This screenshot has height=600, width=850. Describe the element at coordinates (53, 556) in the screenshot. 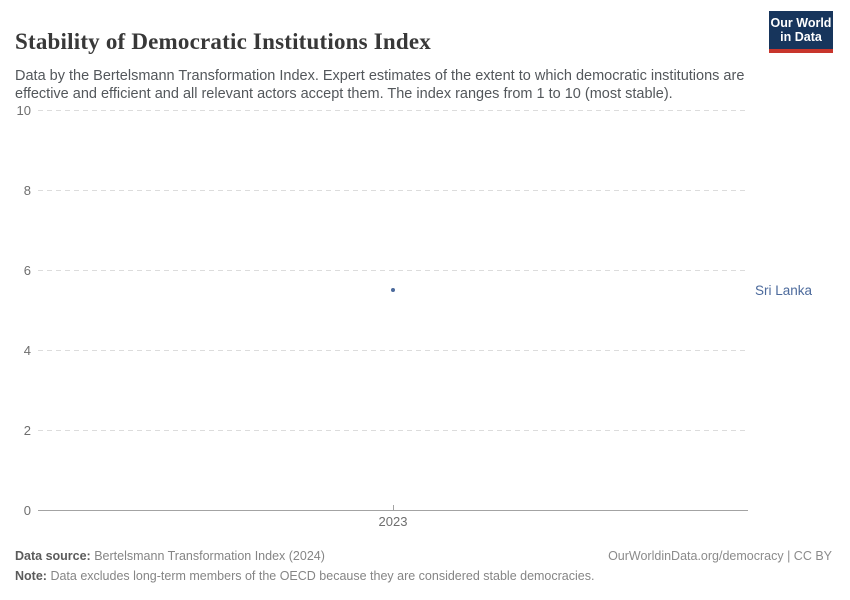

I see `data-source-label: Data source:` at that location.